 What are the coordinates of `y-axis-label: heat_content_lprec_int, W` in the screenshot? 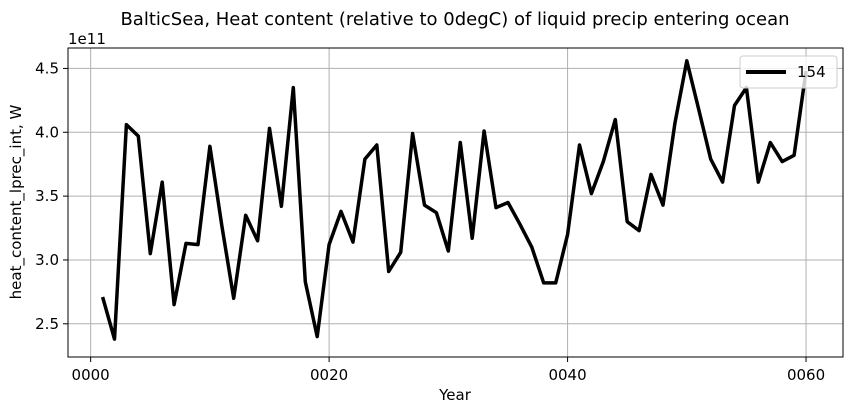 It's located at (16, 202).